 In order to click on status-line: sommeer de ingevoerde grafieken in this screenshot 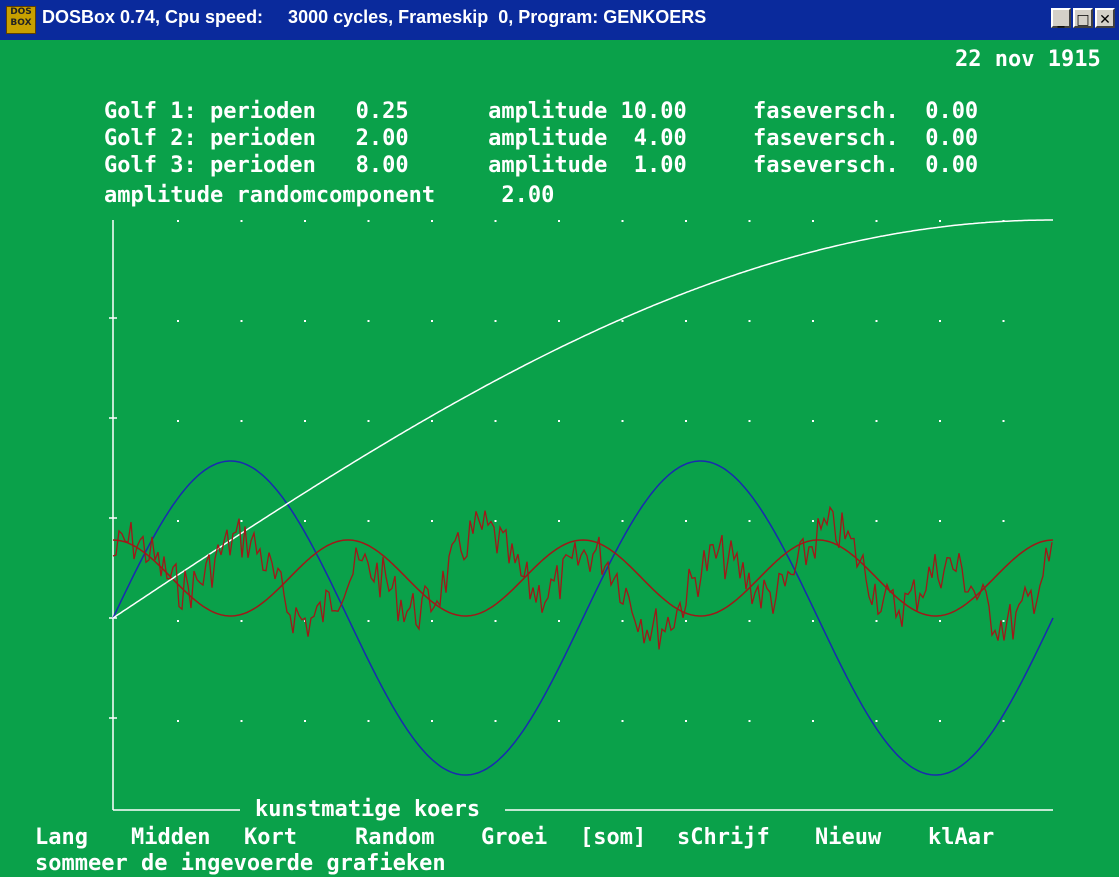, I will do `click(240, 863)`.